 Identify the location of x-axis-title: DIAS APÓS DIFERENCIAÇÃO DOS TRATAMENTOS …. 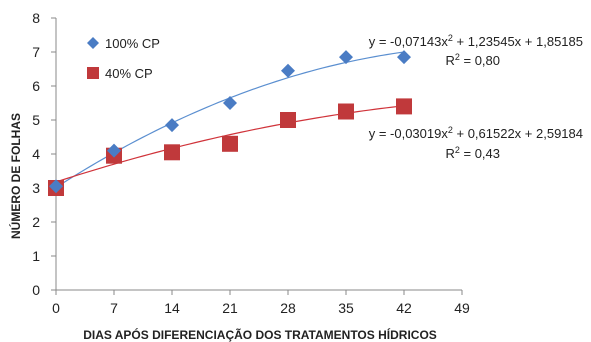
(260, 334).